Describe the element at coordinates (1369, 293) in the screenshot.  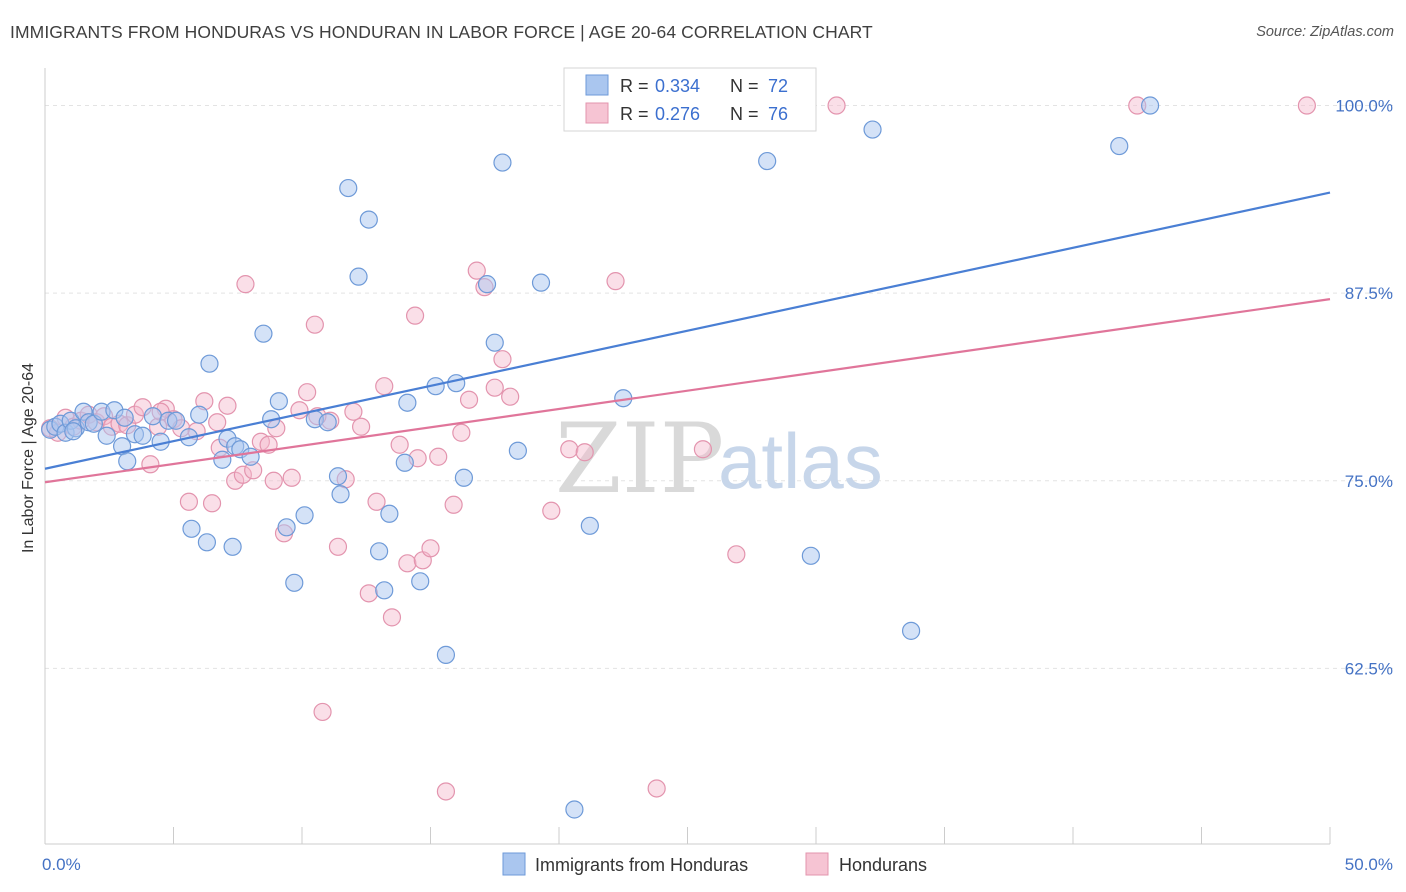
I see `y-tick-label-2: 87.5%` at that location.